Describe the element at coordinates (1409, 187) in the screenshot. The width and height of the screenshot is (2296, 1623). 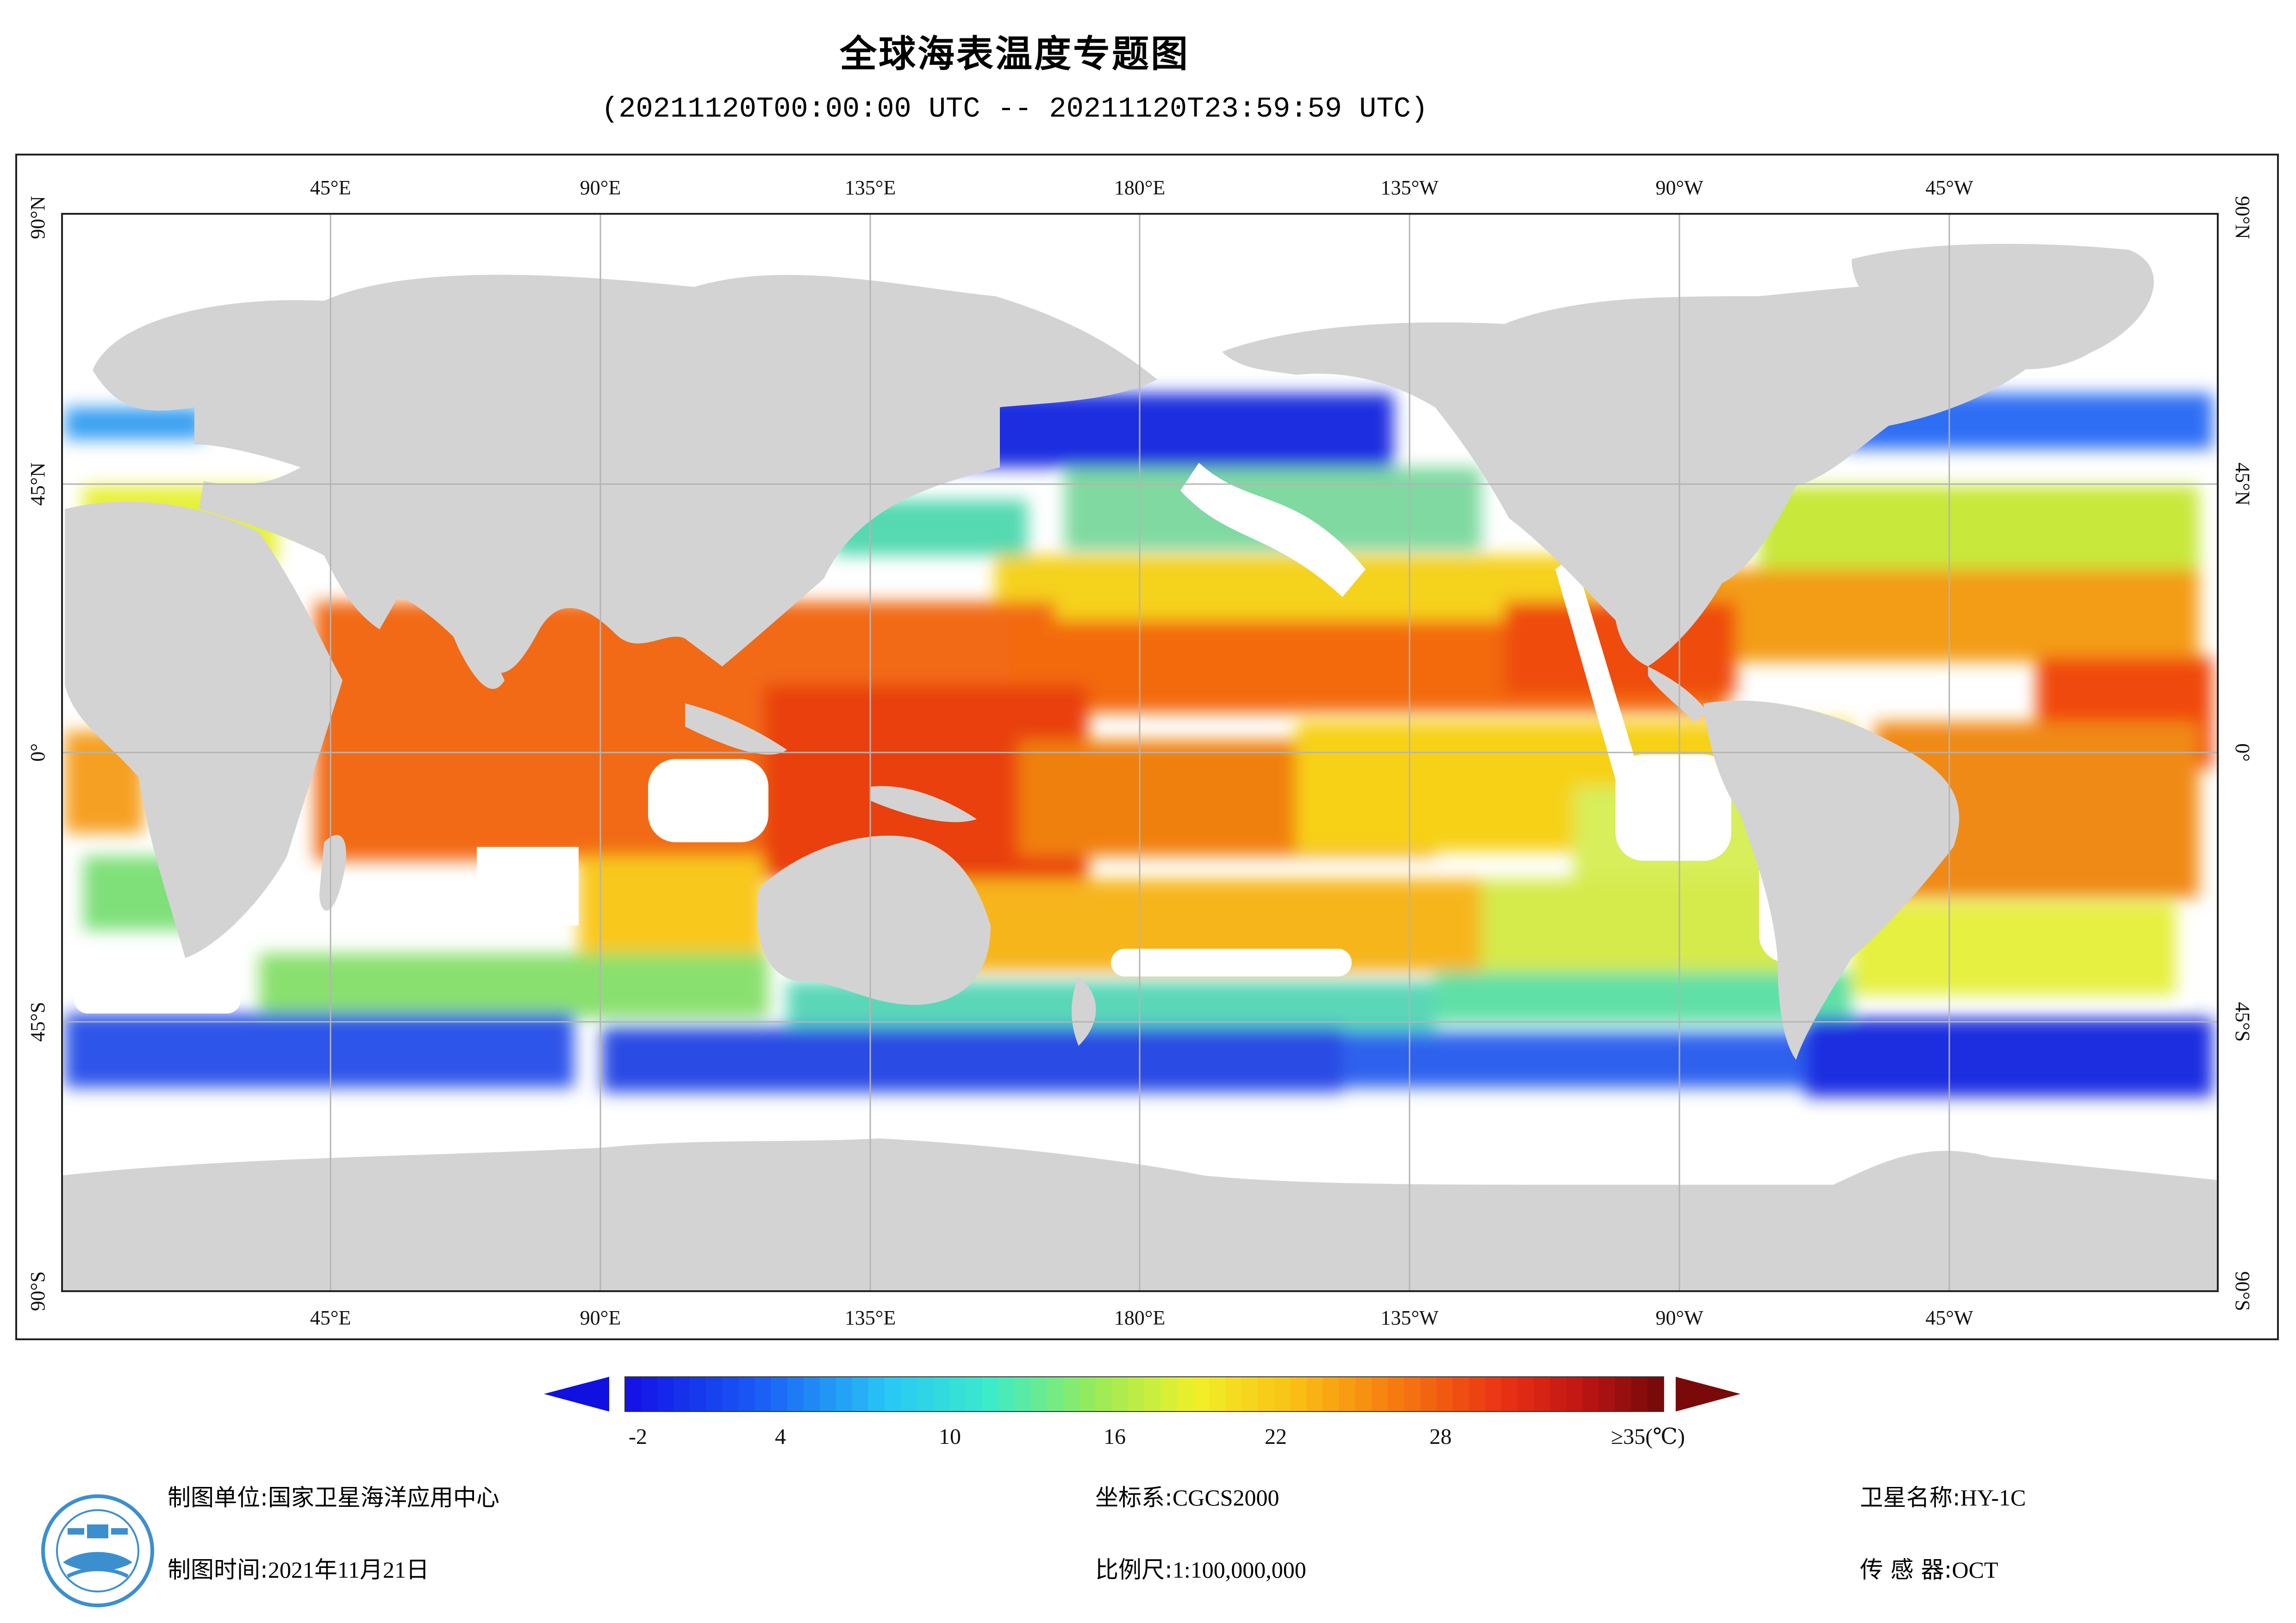
I see `lon-label-top: 135°W` at that location.